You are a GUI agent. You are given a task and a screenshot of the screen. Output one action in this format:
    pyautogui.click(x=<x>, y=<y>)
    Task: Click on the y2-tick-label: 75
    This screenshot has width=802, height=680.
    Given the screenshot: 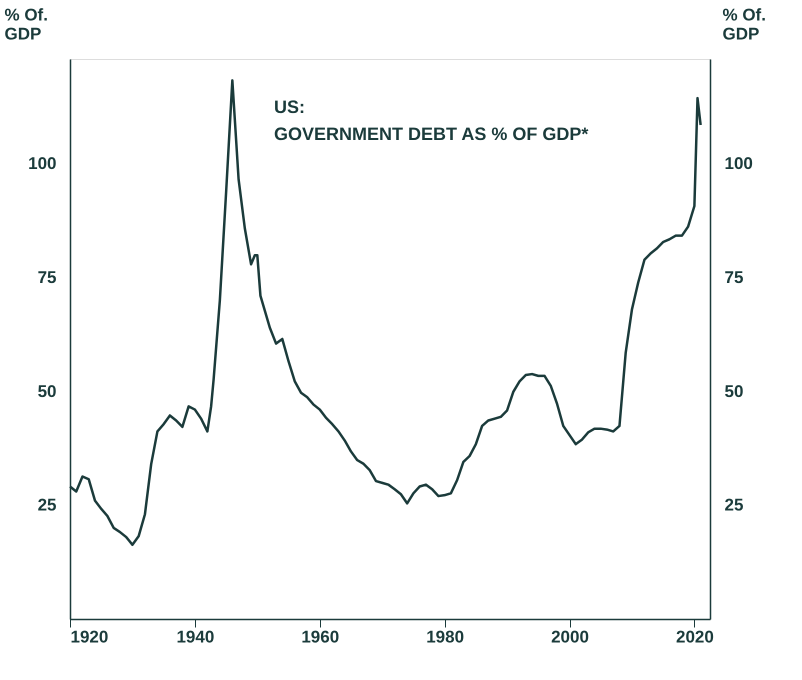 What is the action you would take?
    pyautogui.click(x=734, y=278)
    